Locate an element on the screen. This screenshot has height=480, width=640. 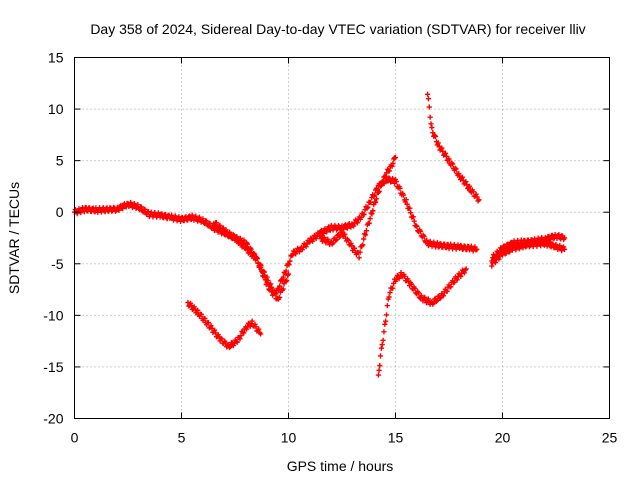
x-tick-label: 10 is located at coordinates (289, 438).